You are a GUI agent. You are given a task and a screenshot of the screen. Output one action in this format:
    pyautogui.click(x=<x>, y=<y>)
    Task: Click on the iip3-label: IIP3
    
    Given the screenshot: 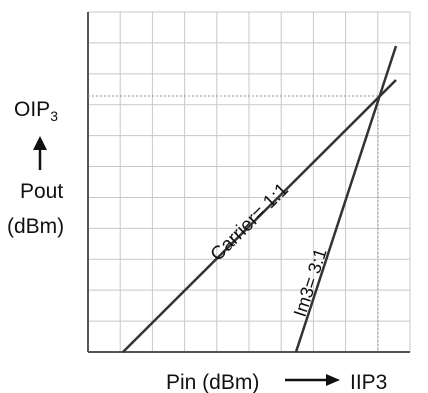 What is the action you would take?
    pyautogui.click(x=368, y=382)
    